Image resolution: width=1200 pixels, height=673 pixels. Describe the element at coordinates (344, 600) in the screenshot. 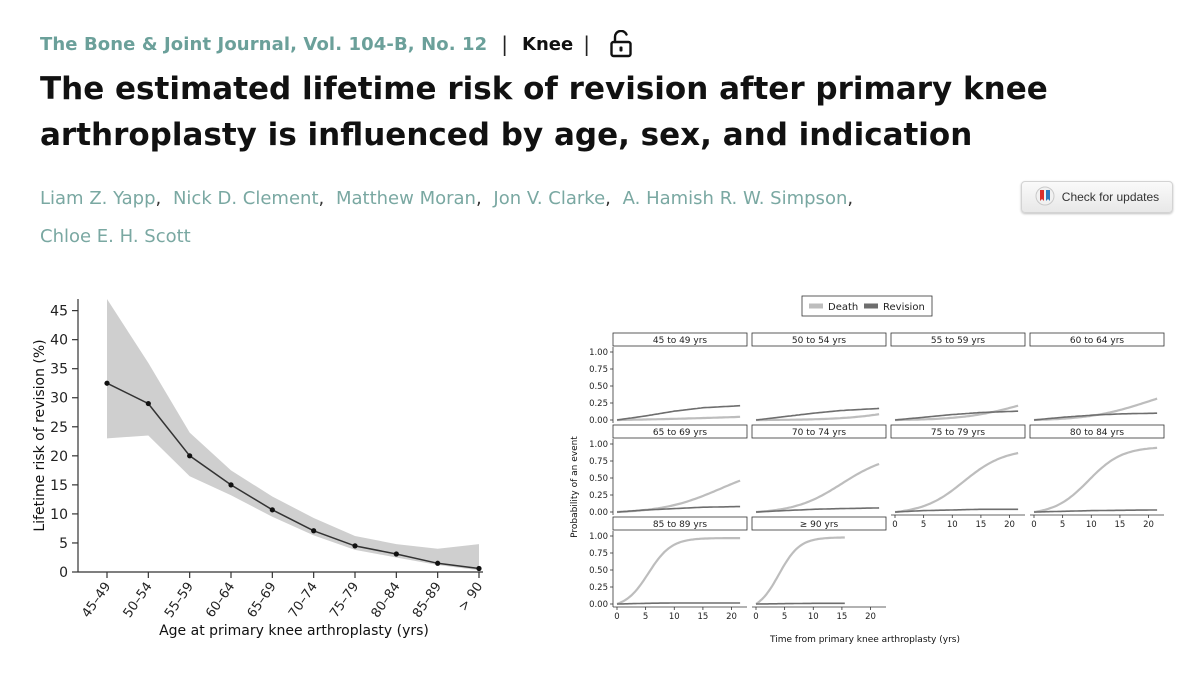

I see `x-tick-label: 75–79` at that location.